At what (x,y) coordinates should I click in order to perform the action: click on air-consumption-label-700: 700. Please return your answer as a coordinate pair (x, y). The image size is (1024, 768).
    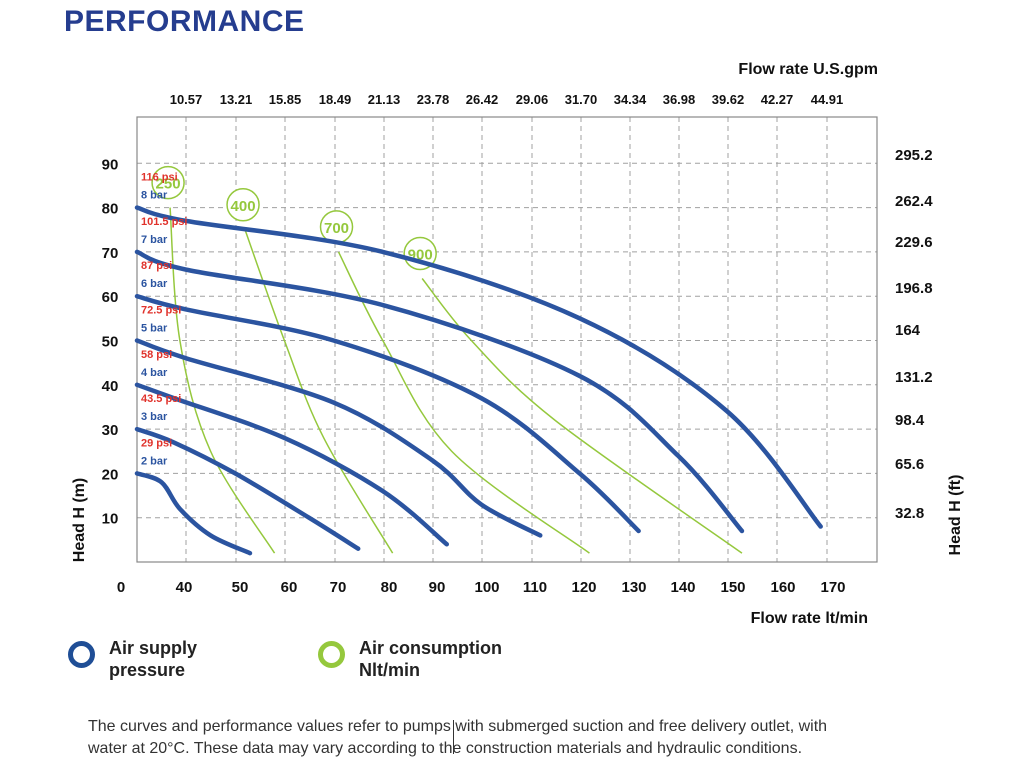
    Looking at the image, I should click on (336, 228).